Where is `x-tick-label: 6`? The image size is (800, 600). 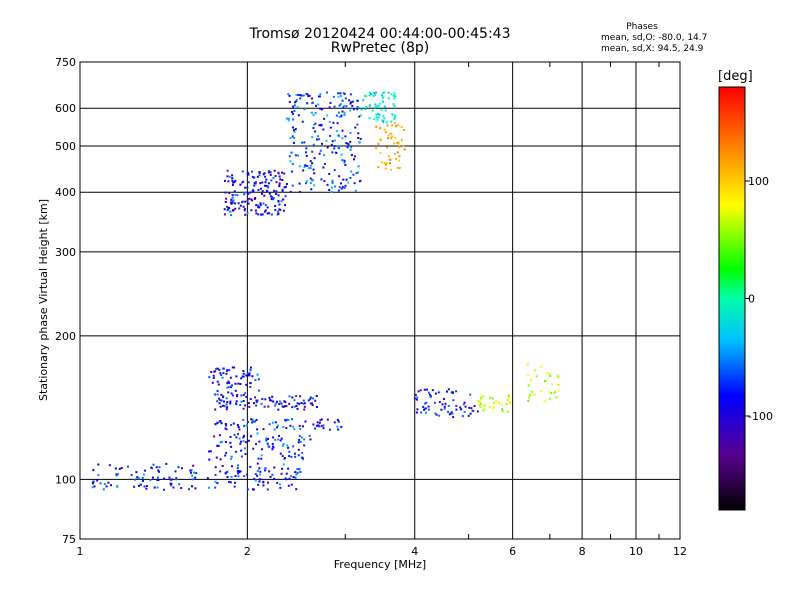 x-tick-label: 6 is located at coordinates (512, 551).